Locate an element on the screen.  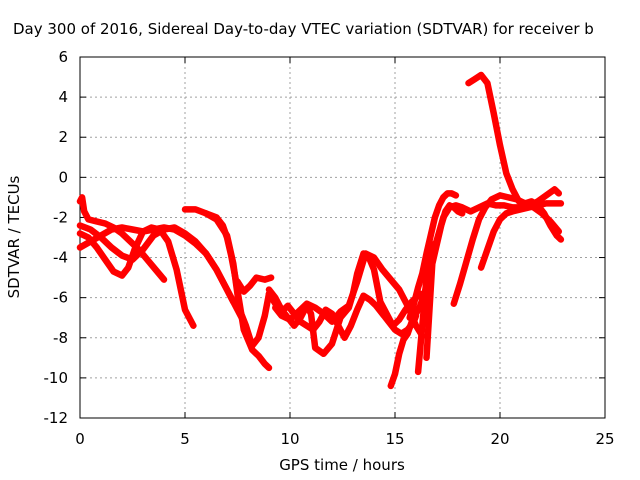
y-tick-label: -6 is located at coordinates (60, 298).